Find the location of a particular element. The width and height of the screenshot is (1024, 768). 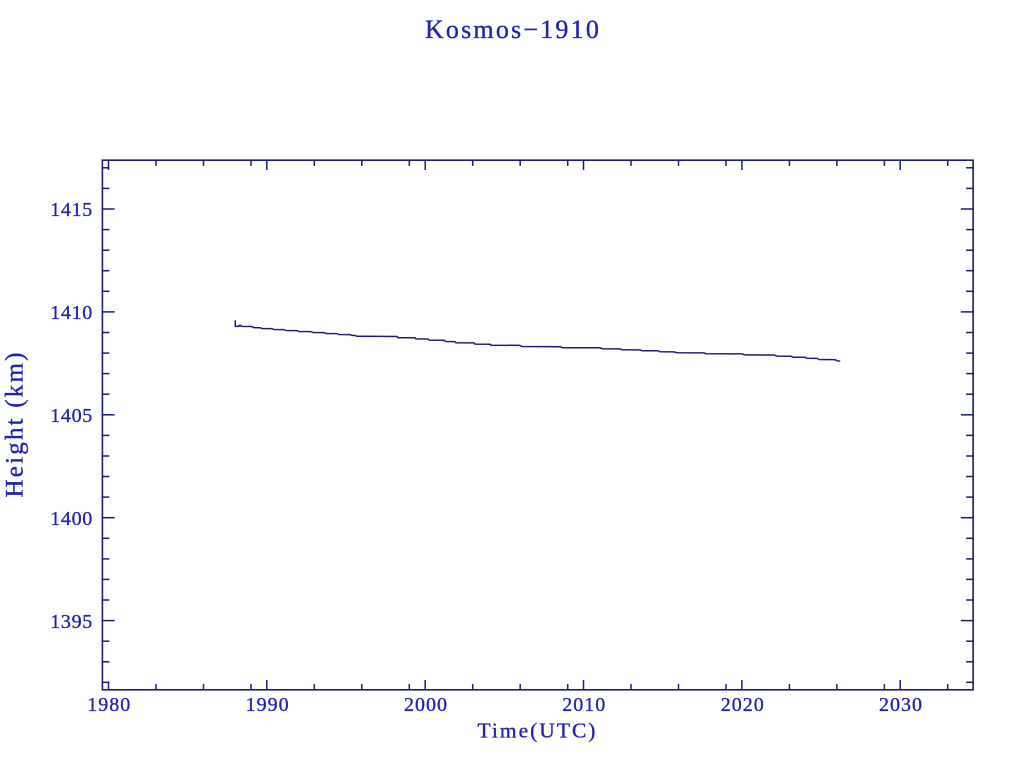

svg-text: Height (km) is located at coordinates (15, 423).